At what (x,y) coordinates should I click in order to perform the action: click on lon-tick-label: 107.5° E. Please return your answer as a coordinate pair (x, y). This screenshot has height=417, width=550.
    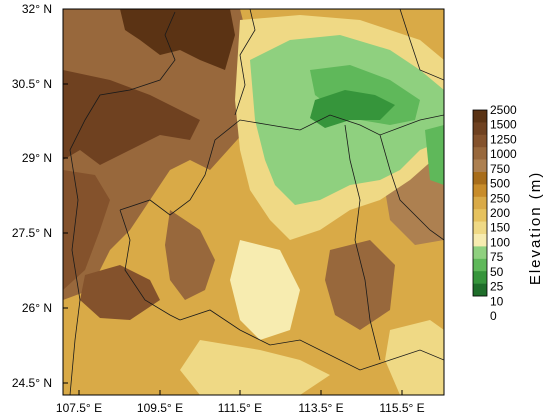
    Looking at the image, I should click on (79, 408).